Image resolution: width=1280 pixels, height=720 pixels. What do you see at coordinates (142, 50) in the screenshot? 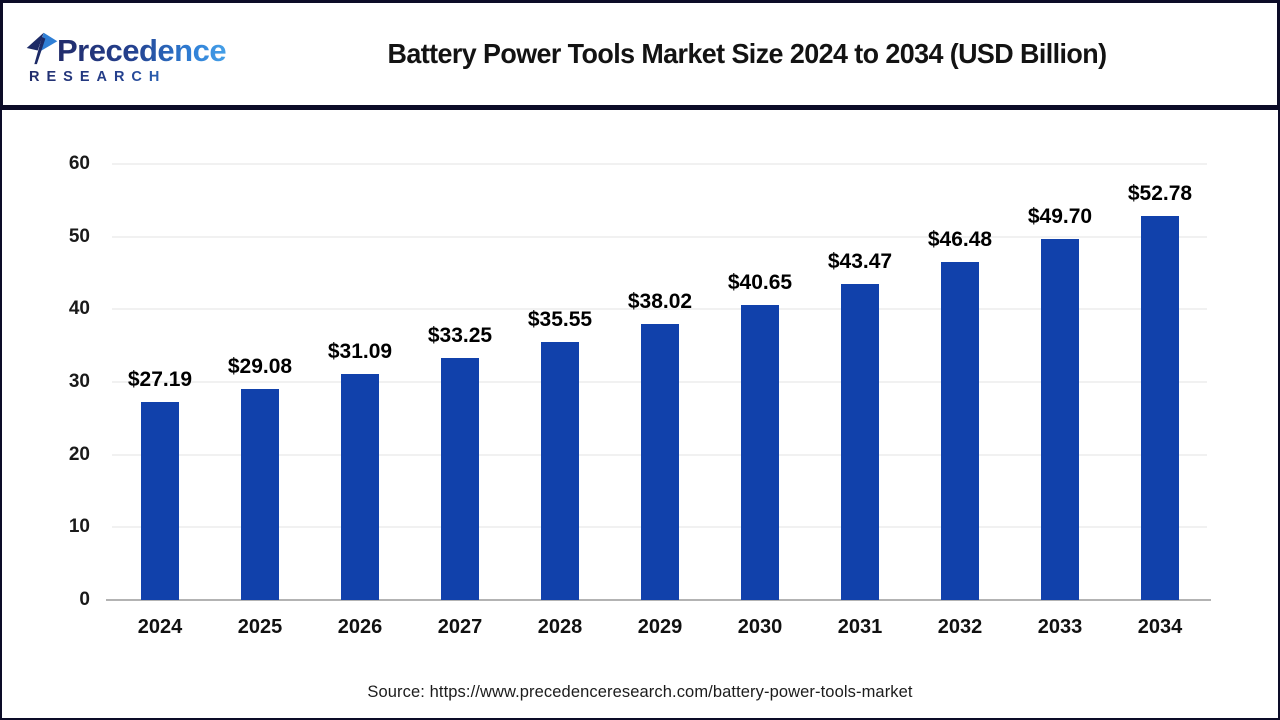
I see `logo-brand-text: Precedence` at bounding box center [142, 50].